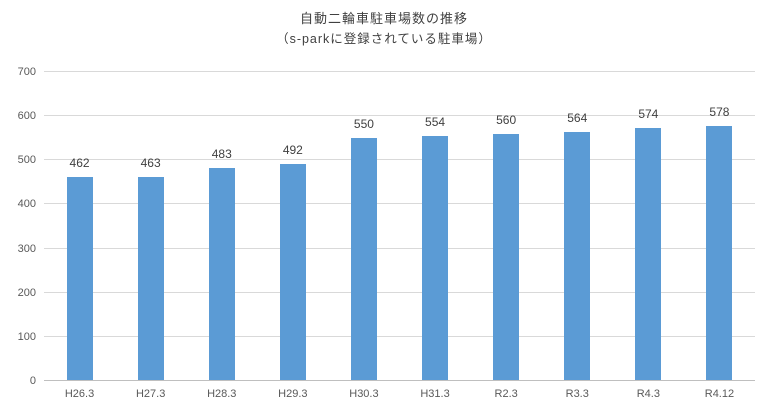 This screenshot has width=768, height=418. Describe the element at coordinates (293, 394) in the screenshot. I see `x-tick-label: H29.3` at that location.